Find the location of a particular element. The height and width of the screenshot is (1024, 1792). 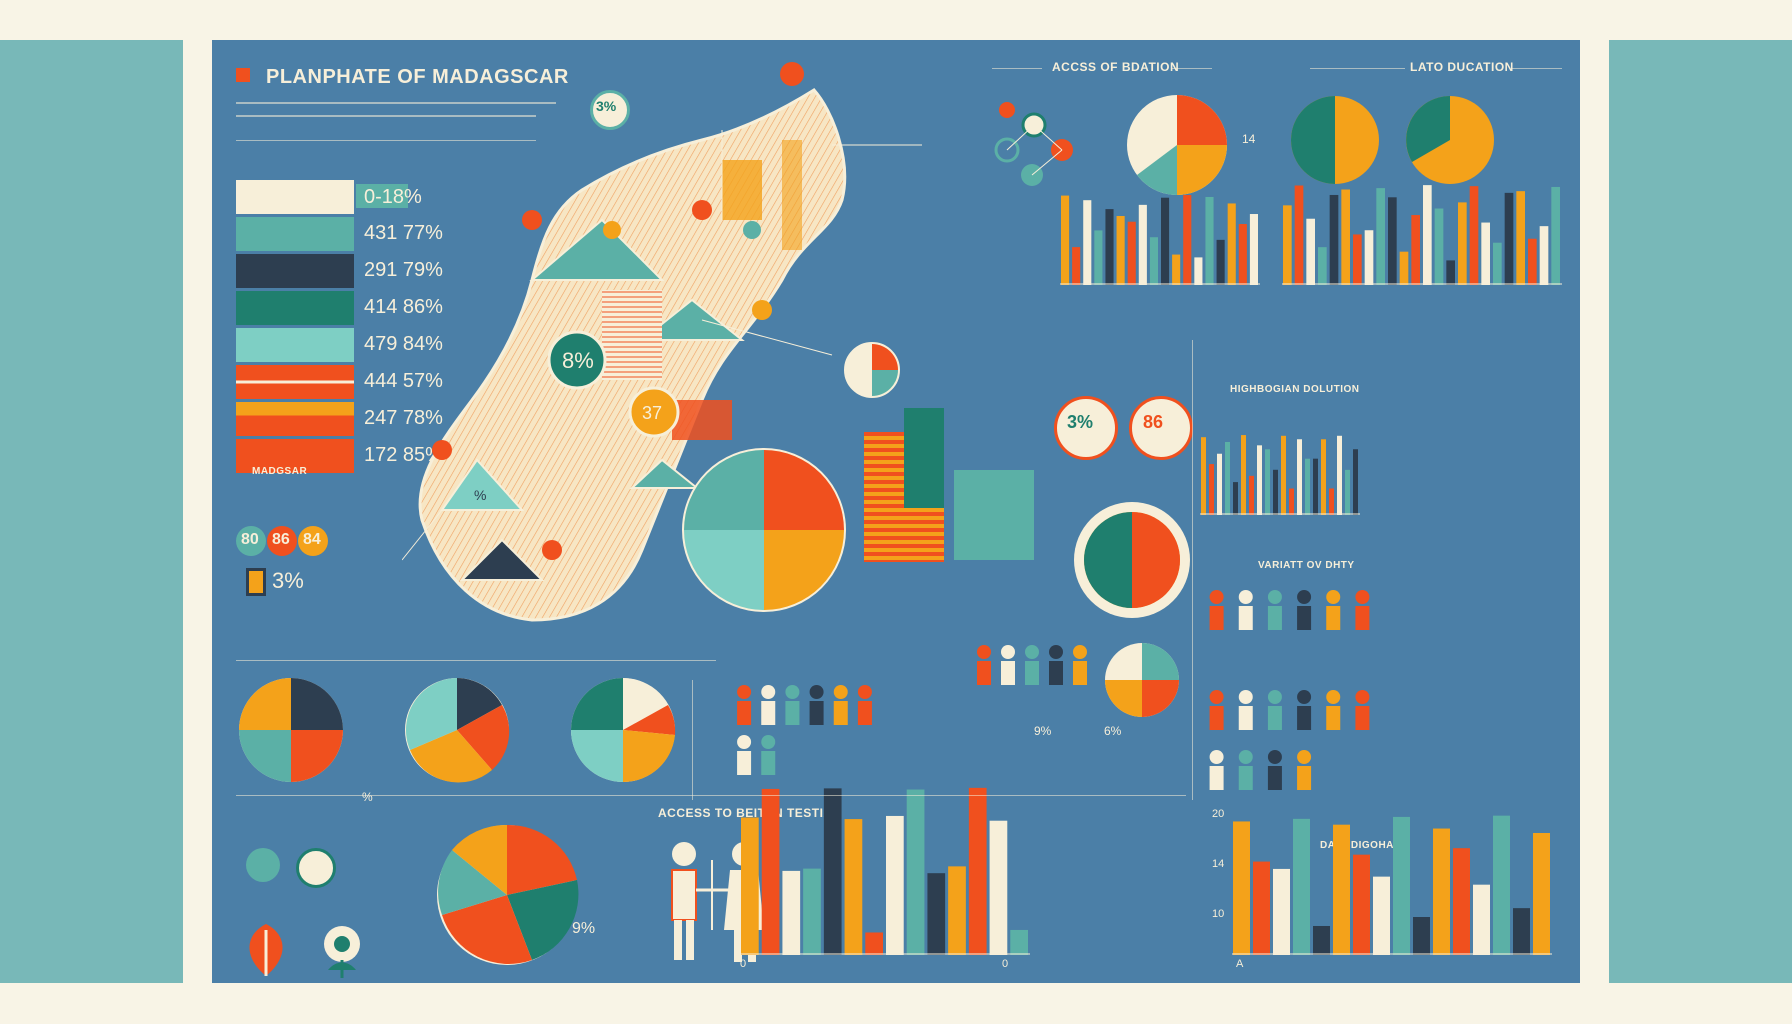

axis-tick-20: 20 is located at coordinates (1218, 814).